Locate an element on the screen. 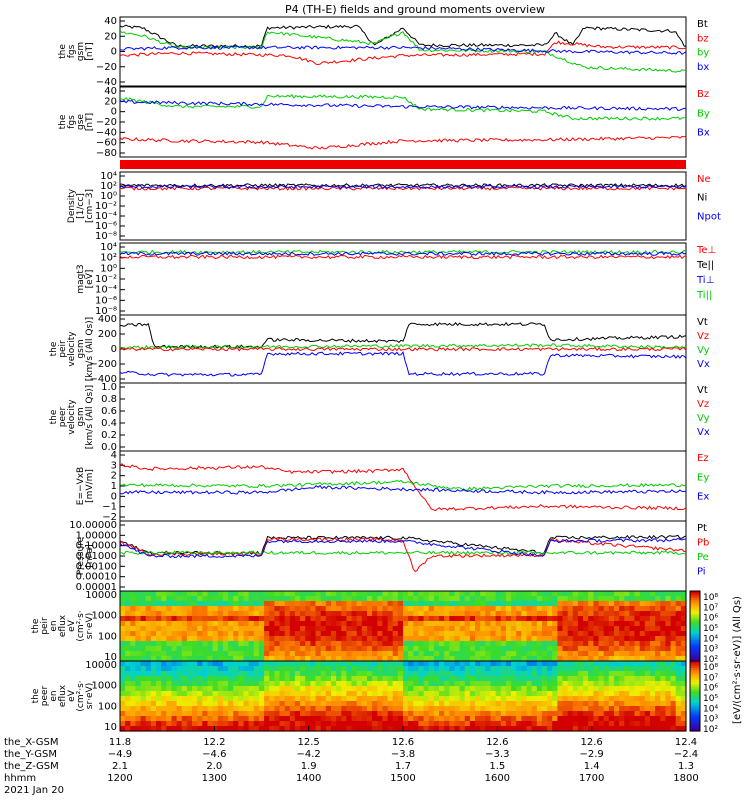  legend-Vz: Vz is located at coordinates (703, 336).